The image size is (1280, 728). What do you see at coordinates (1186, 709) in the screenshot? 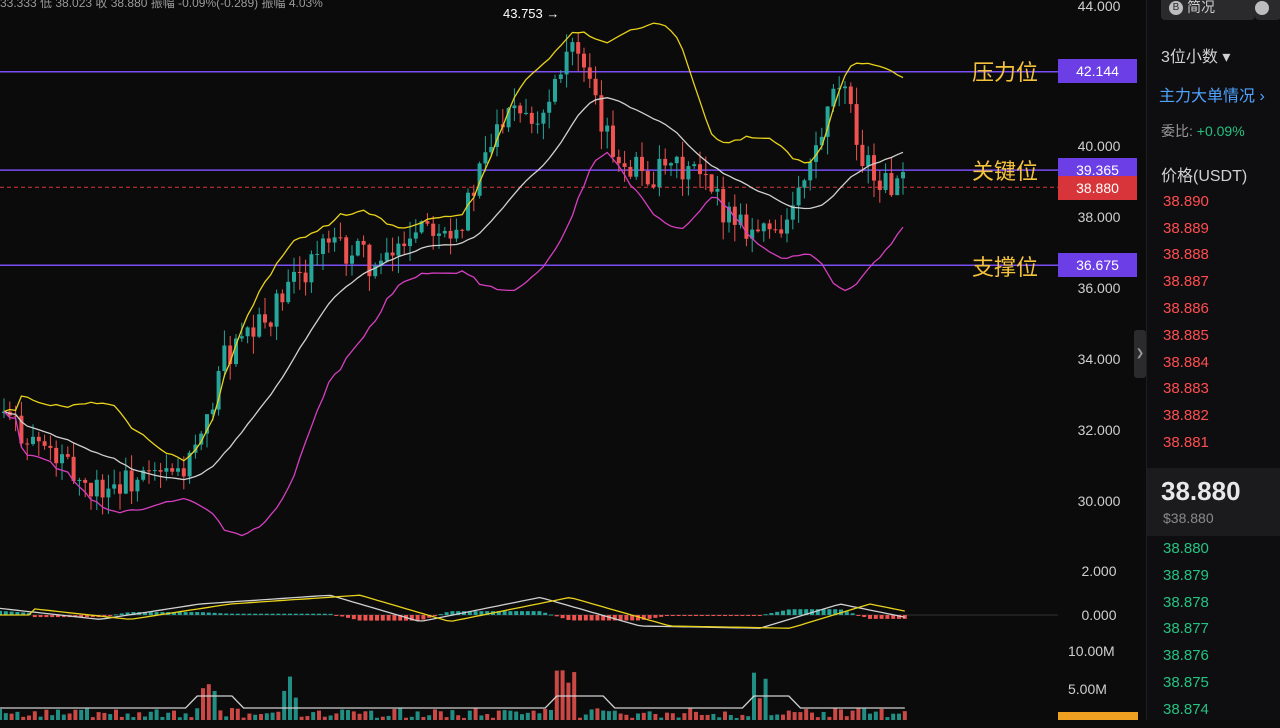
I see `bid-price: 38.874` at bounding box center [1186, 709].